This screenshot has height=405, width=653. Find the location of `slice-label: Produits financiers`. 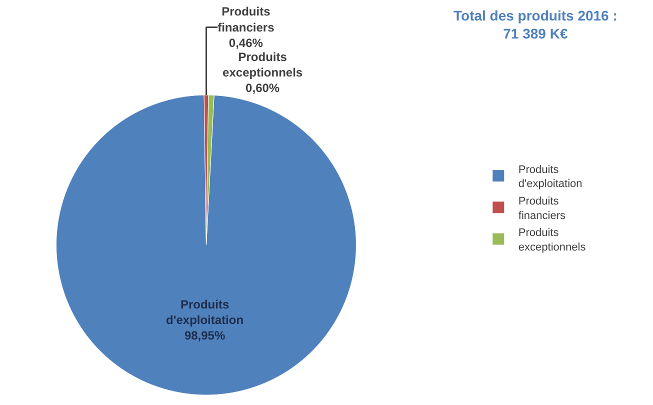

slice-label: Produits financiers is located at coordinates (246, 19).